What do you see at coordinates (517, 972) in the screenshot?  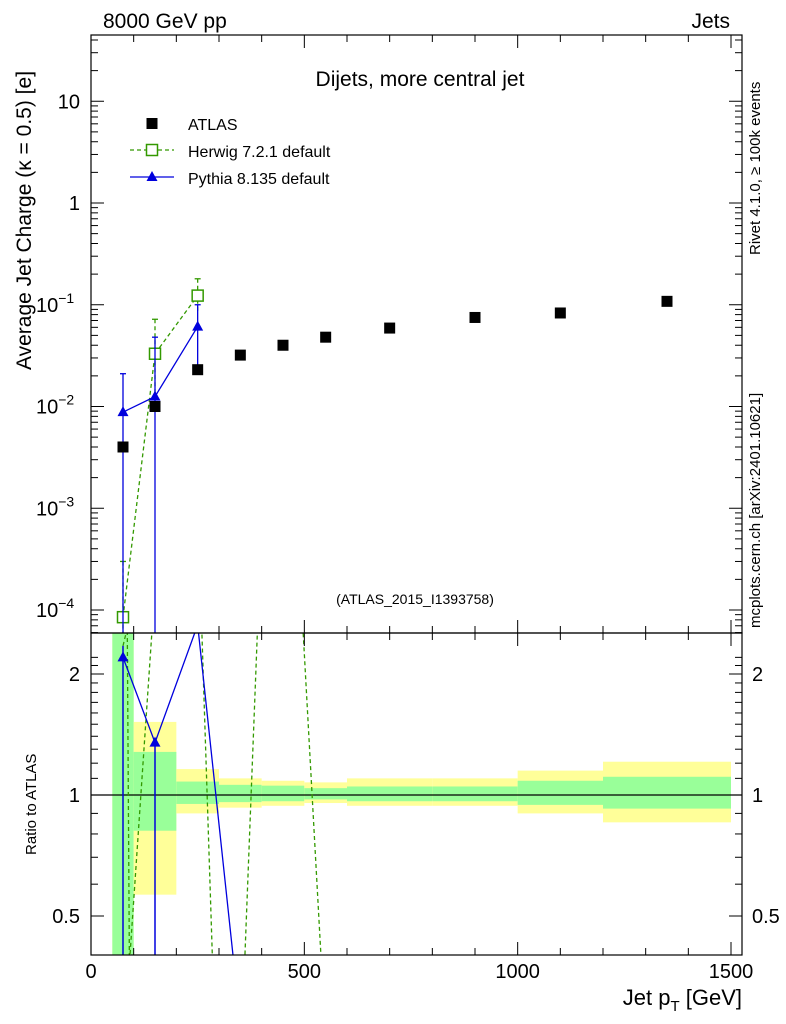 I see `x-tick-label-2: 1000` at bounding box center [517, 972].